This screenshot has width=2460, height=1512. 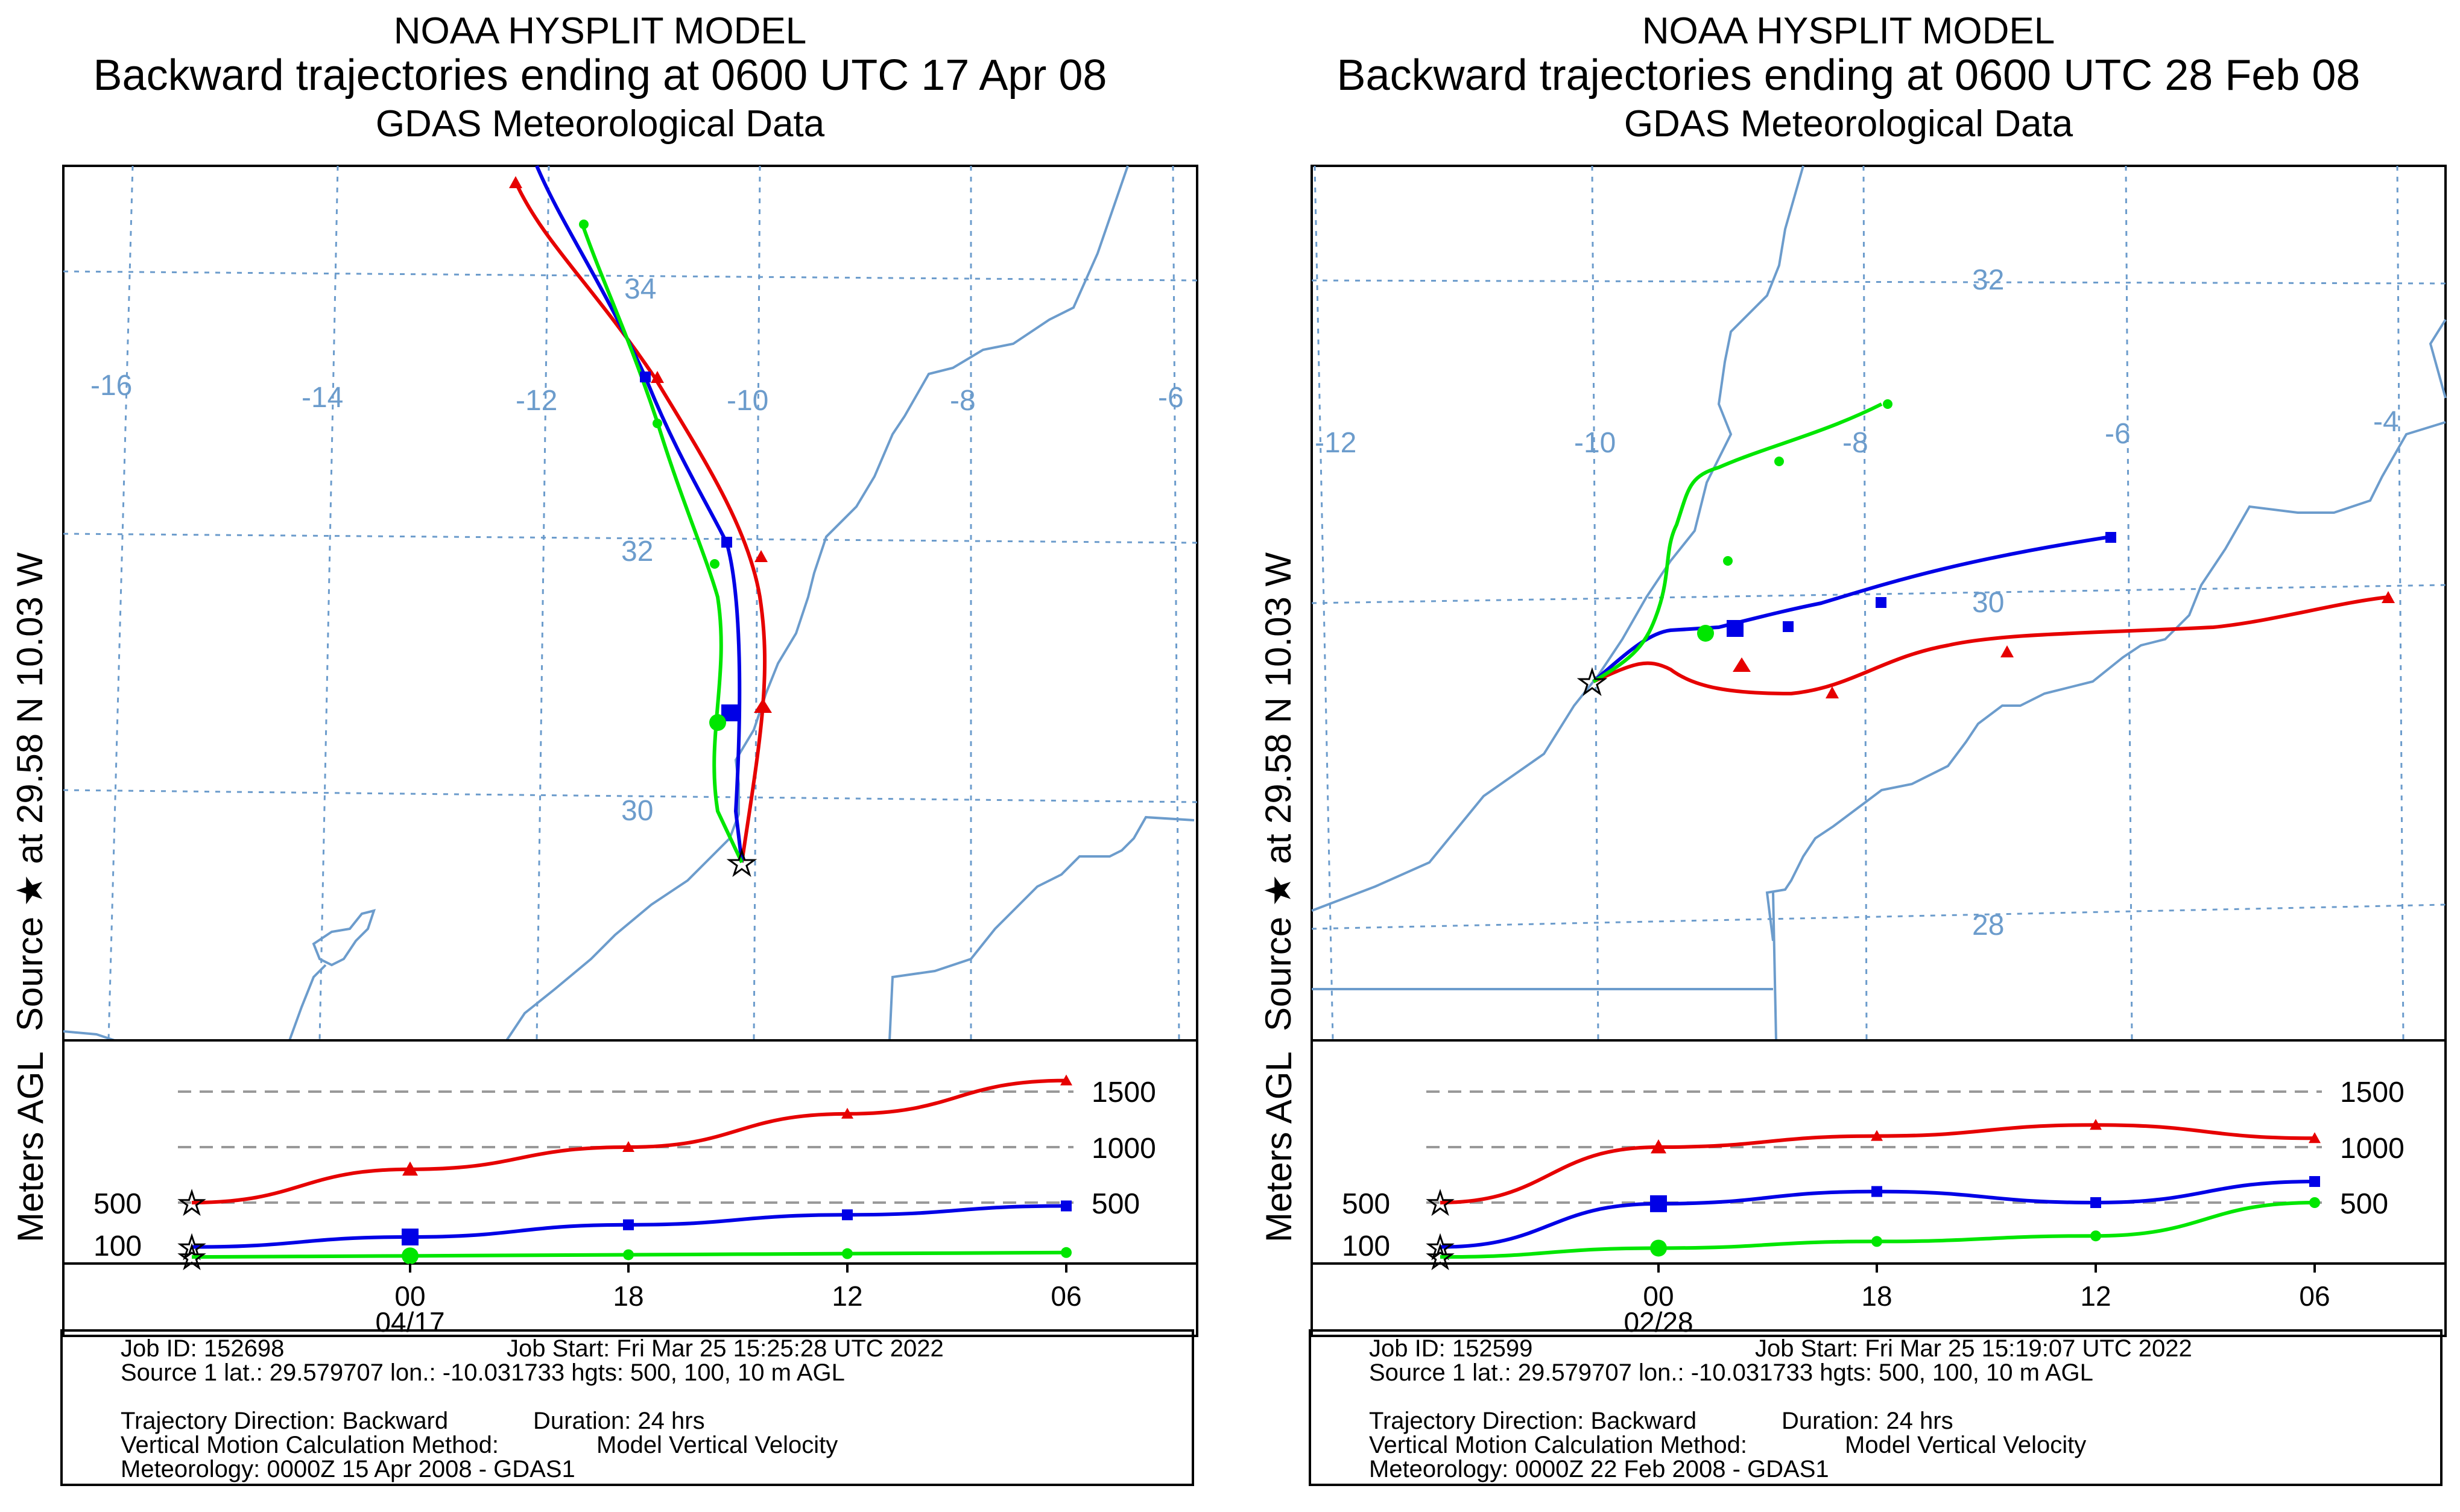 I want to click on lat-label: 32, so click(x=1988, y=280).